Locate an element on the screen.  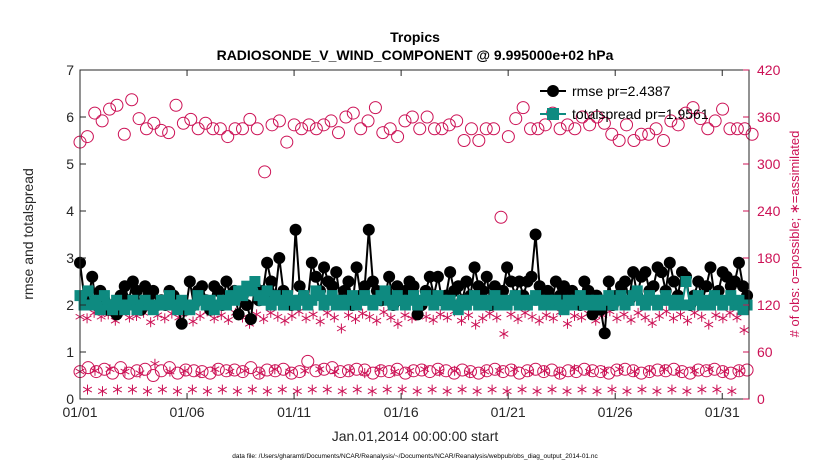
y-right-tick-label: 0 is located at coordinates (761, 399).